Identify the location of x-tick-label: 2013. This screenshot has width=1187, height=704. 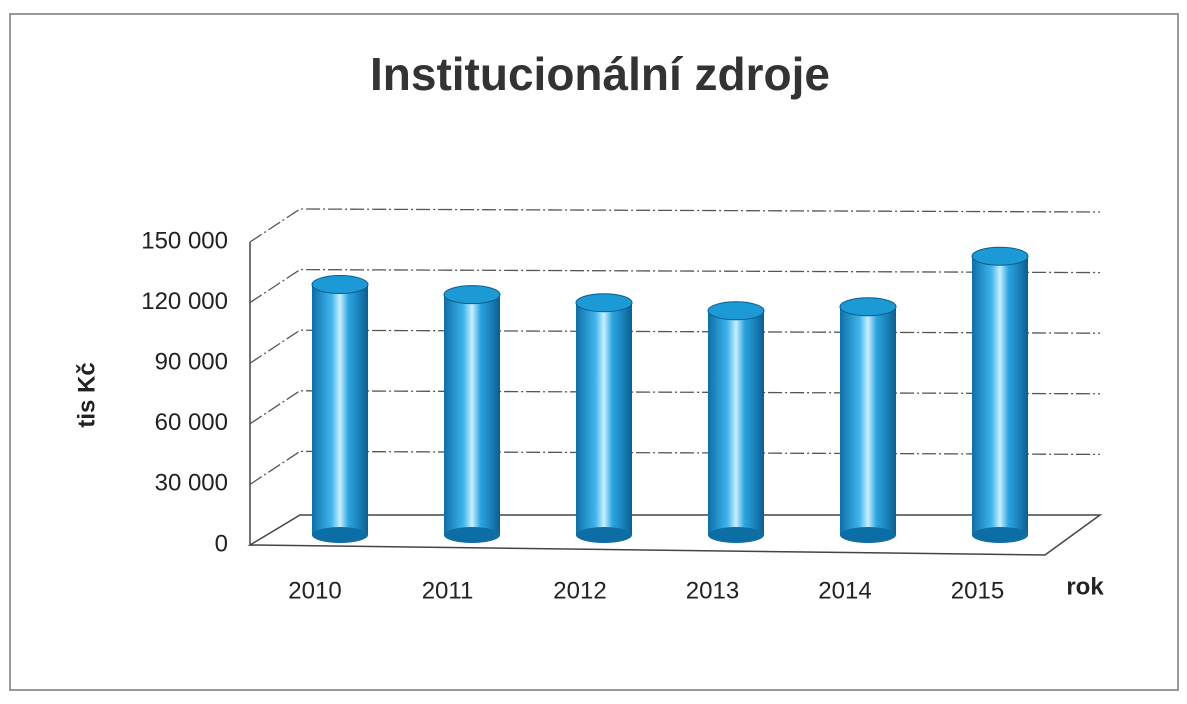
(712, 590).